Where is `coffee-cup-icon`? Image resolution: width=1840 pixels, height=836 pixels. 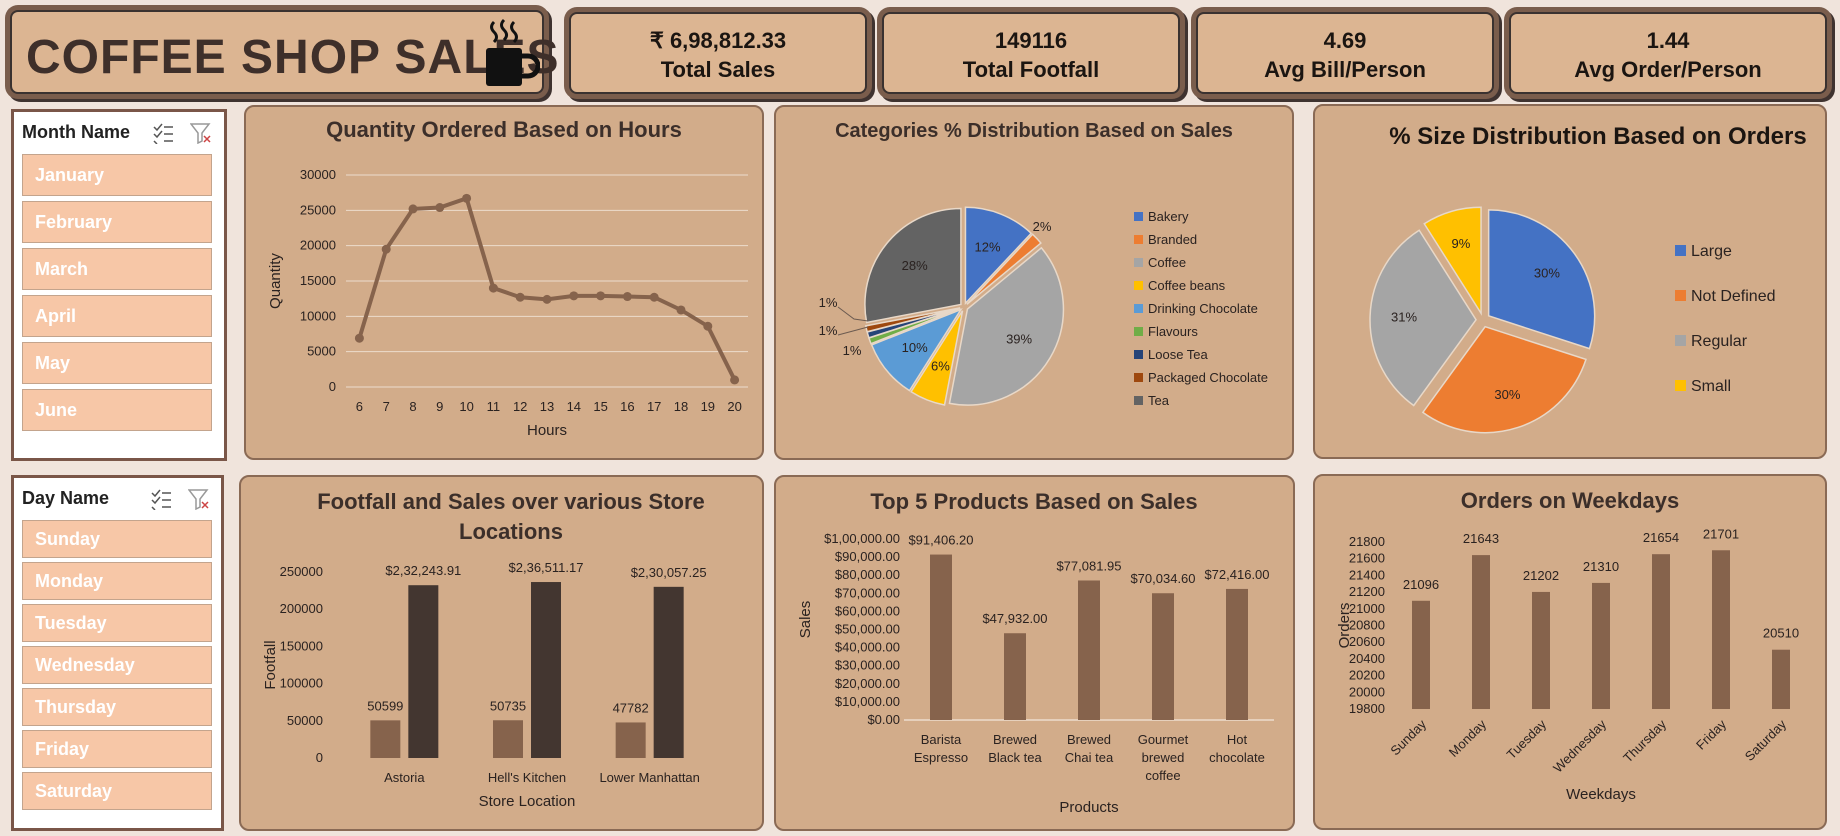 coffee-cup-icon is located at coordinates (513, 52).